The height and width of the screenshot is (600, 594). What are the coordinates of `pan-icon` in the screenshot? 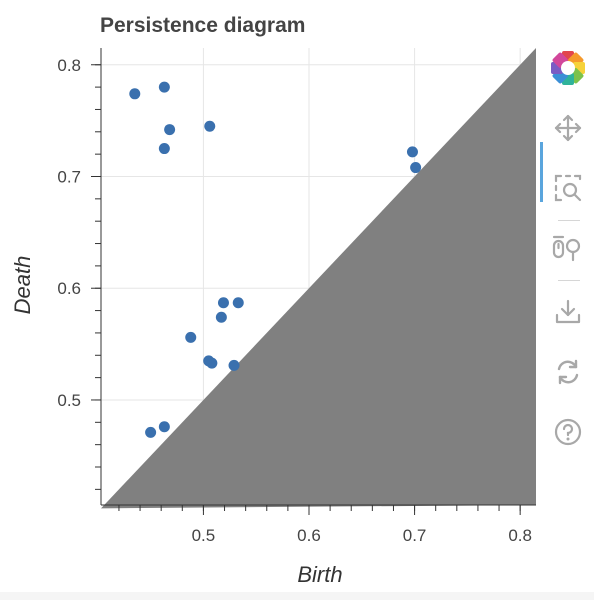 It's located at (568, 128).